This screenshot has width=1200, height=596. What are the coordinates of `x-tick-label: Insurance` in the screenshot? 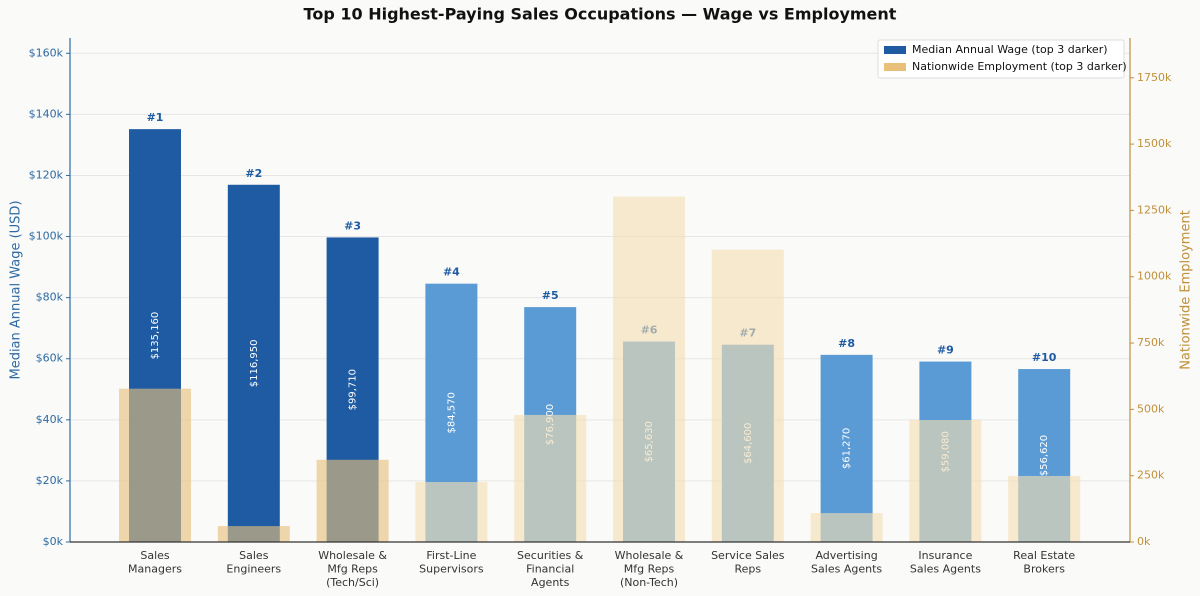 It's located at (945, 555).